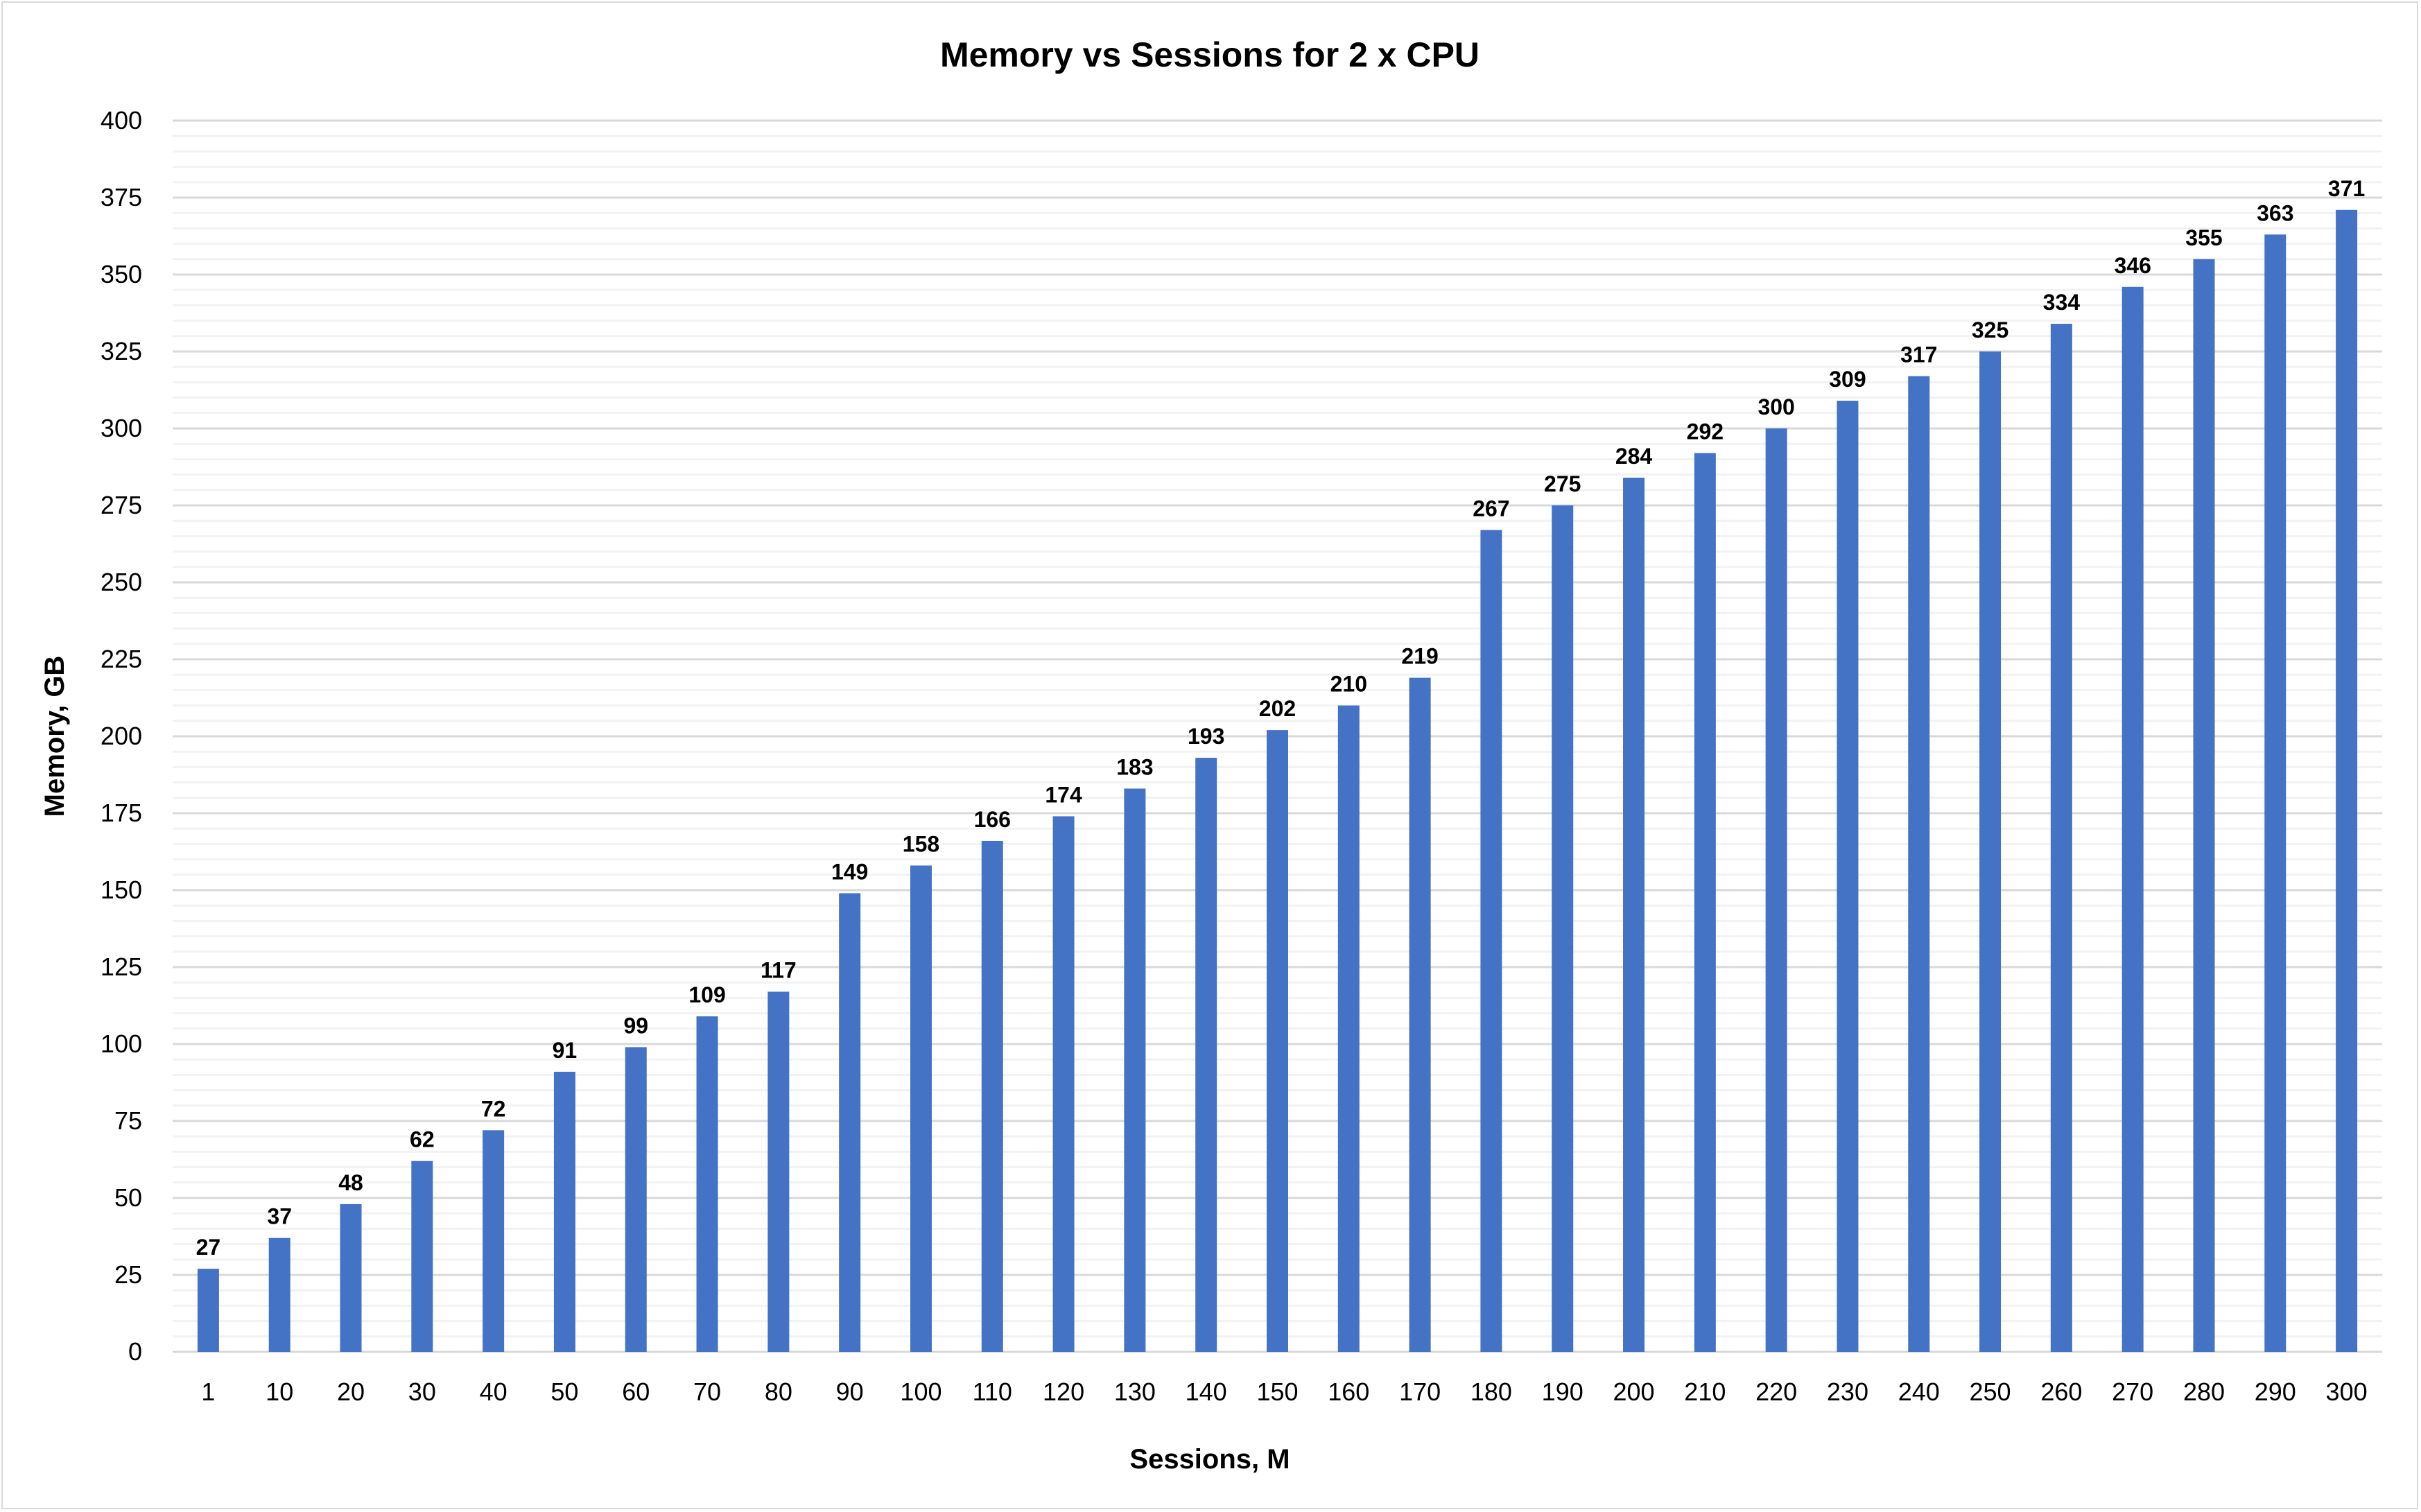 The image size is (2421, 1512). What do you see at coordinates (121, 197) in the screenshot?
I see `y-tick-label: 375` at bounding box center [121, 197].